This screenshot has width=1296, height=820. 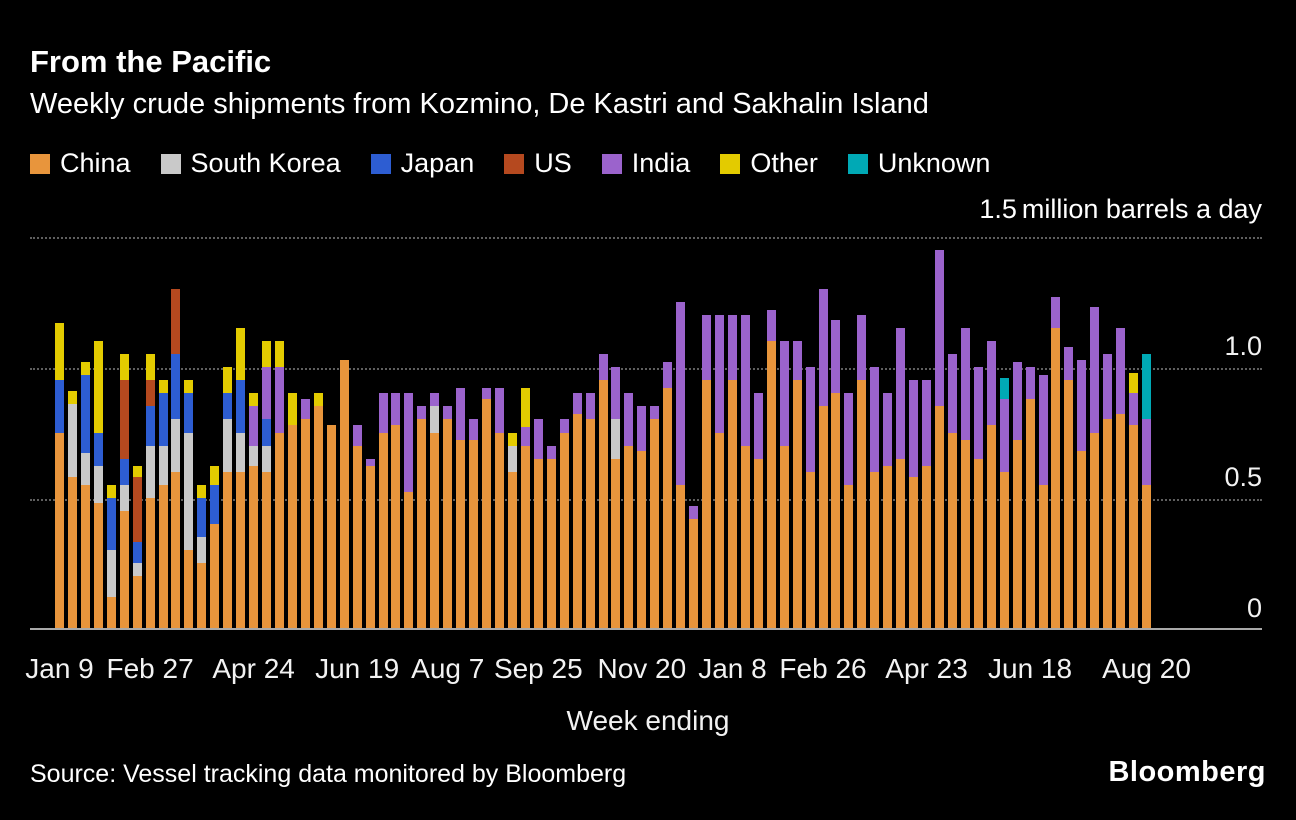 I want to click on y-axis-unit-label: 1.5 million barrels a day, so click(x=1120, y=209).